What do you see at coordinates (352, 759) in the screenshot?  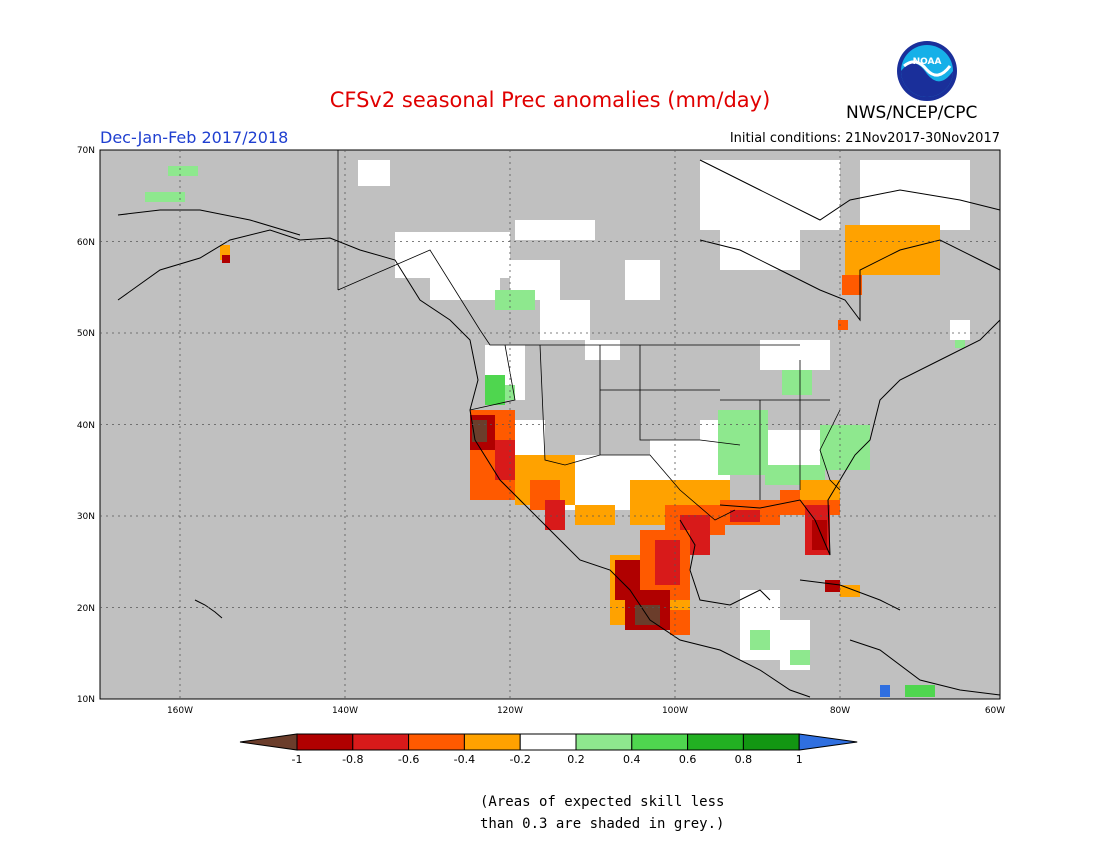 I see `colorbar-tick-label: -0.8` at bounding box center [352, 759].